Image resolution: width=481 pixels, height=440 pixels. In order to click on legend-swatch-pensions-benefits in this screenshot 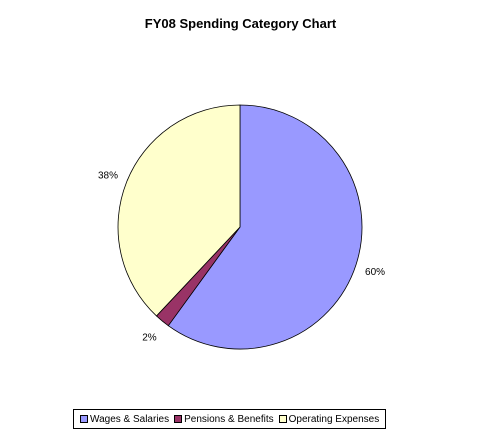, I will do `click(178, 419)`.